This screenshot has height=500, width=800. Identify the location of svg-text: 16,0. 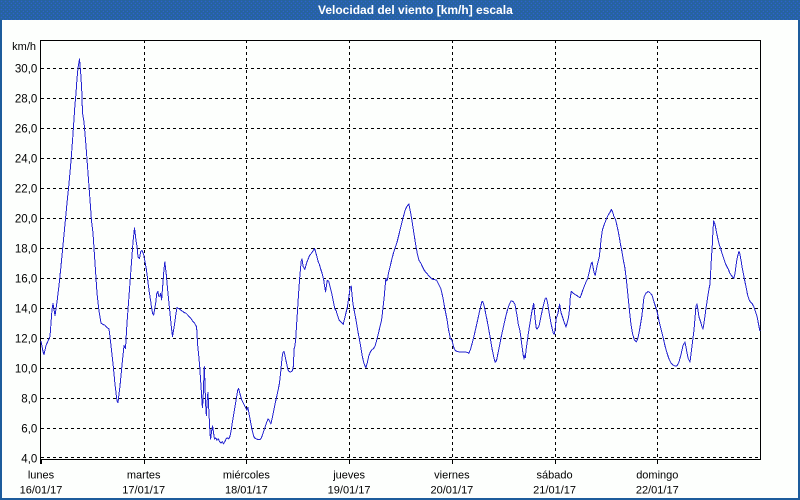
(26, 280).